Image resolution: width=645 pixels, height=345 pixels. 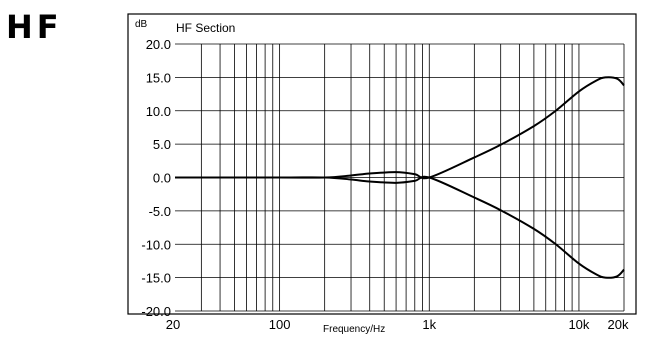 What do you see at coordinates (354, 329) in the screenshot?
I see `x-axis-label: Frequency/Hz` at bounding box center [354, 329].